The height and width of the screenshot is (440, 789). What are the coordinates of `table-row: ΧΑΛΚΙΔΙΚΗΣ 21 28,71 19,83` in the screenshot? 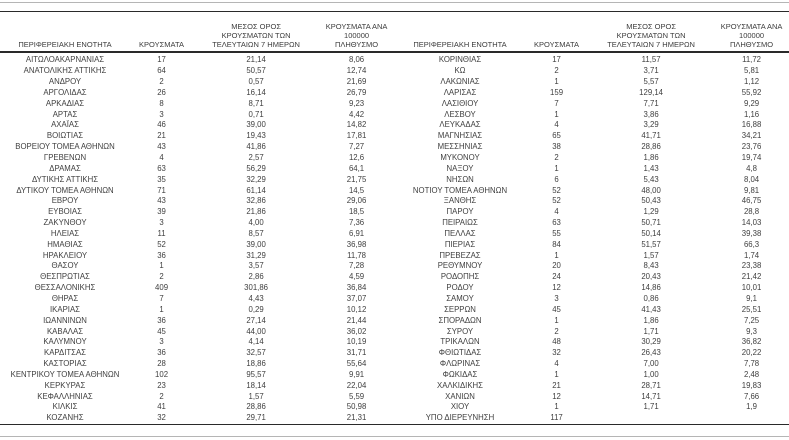 It's located at (592, 385).